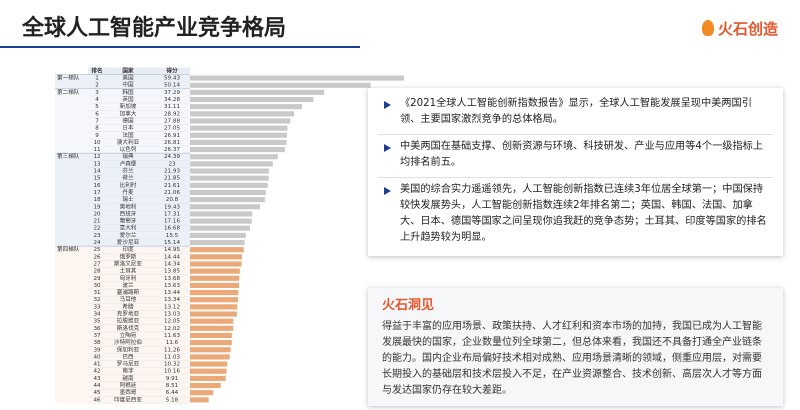 The height and width of the screenshot is (410, 800). What do you see at coordinates (172, 229) in the screenshot?
I see `score: 16.68` at bounding box center [172, 229].